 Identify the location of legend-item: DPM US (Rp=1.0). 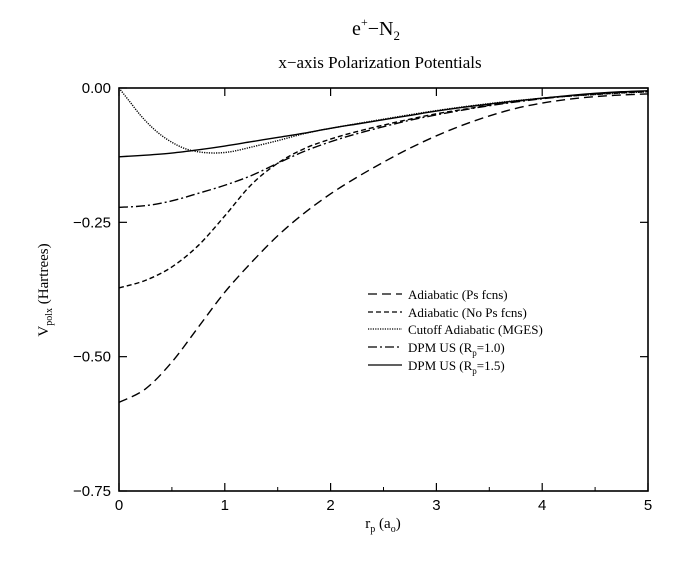
(436, 349).